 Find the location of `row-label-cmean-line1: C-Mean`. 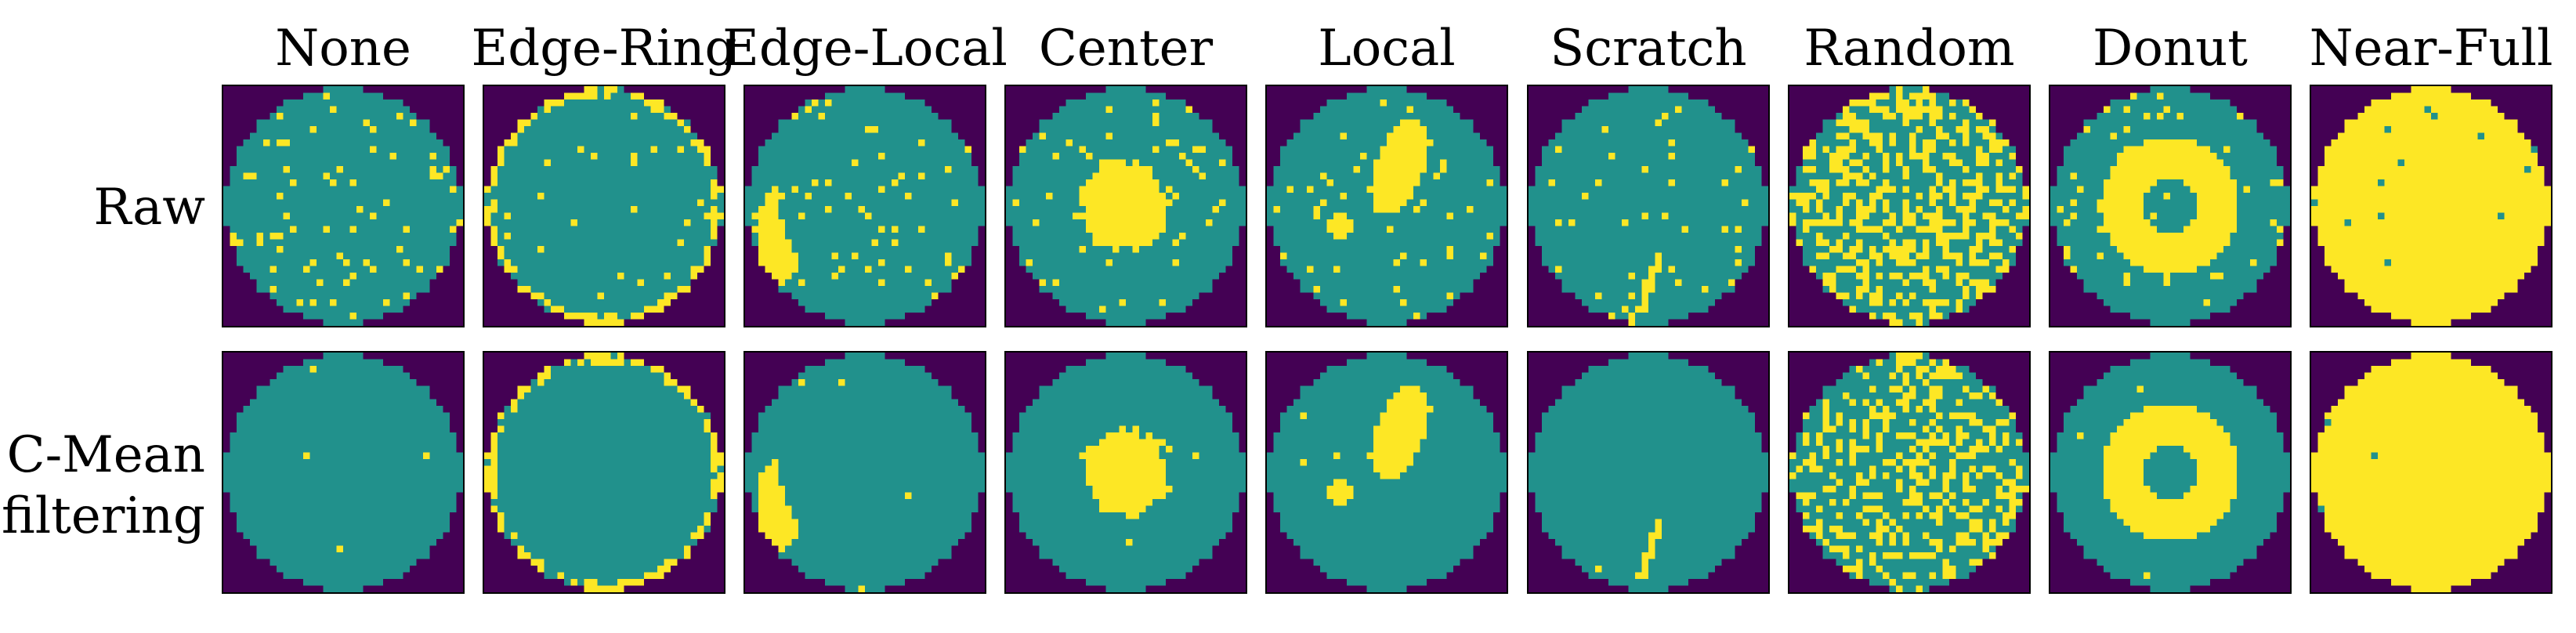

row-label-cmean-line1: C-Mean is located at coordinates (105, 455).